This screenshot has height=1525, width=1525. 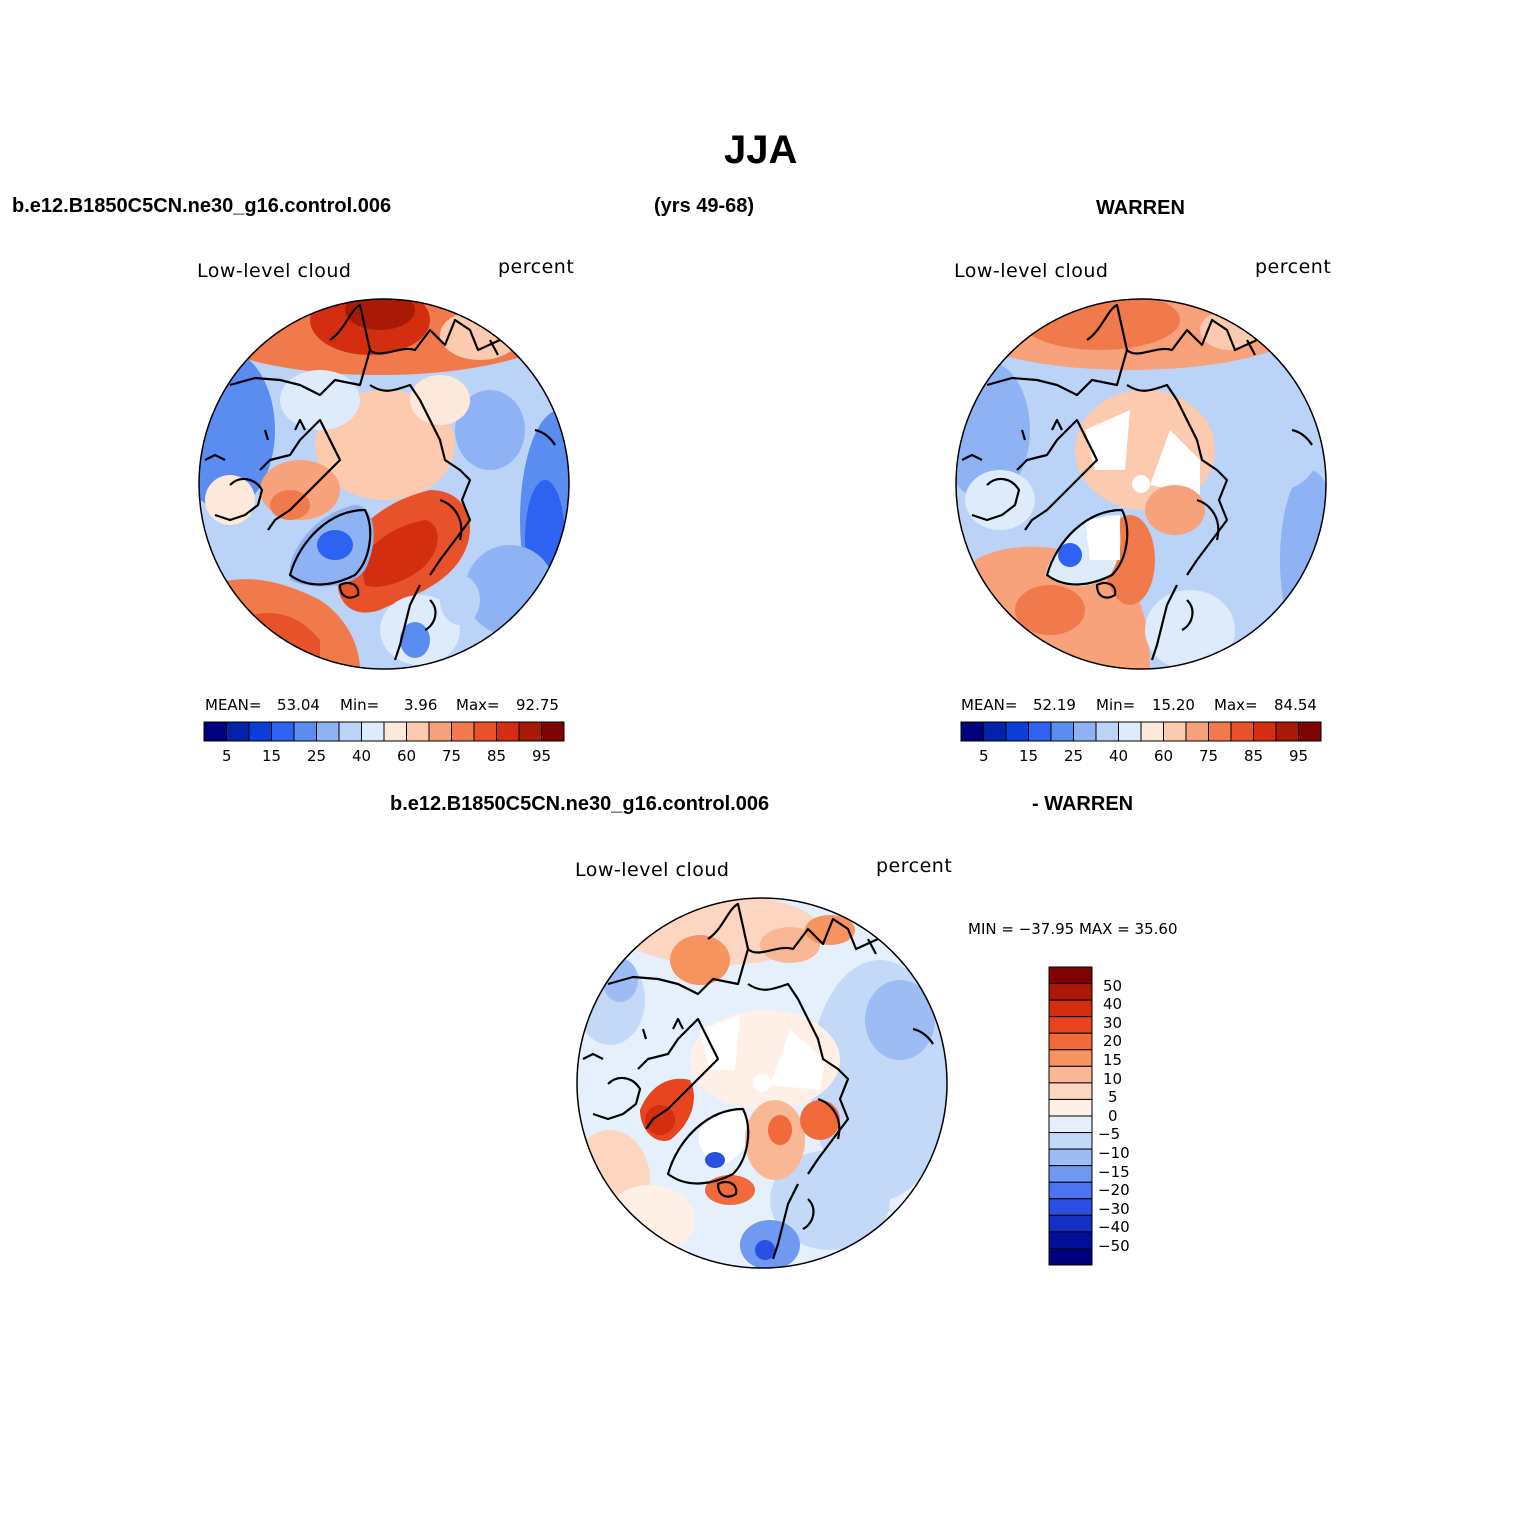 I want to click on panel1-max-label: Max=, so click(x=478, y=705).